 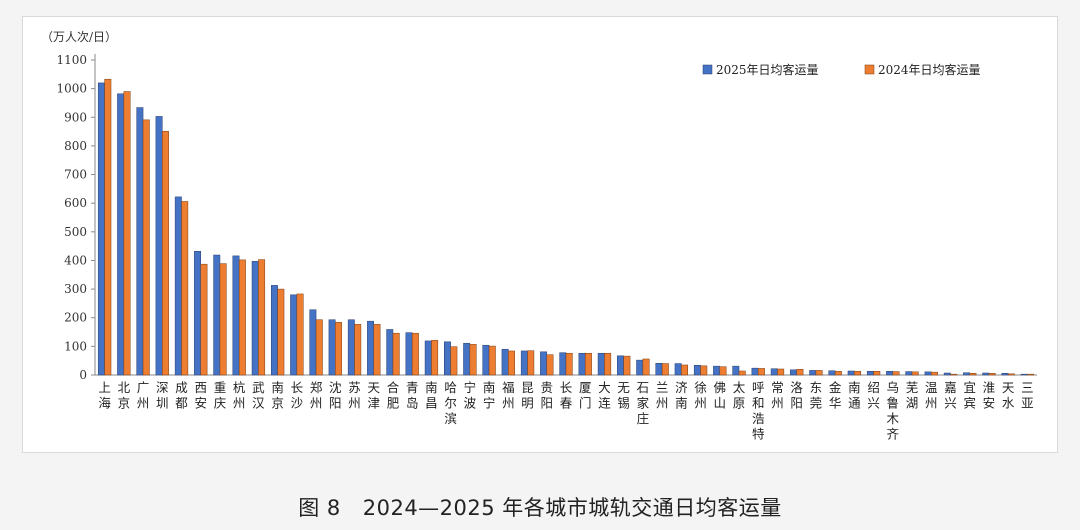 I want to click on x-category-label: 三亚, so click(x=1027, y=395).